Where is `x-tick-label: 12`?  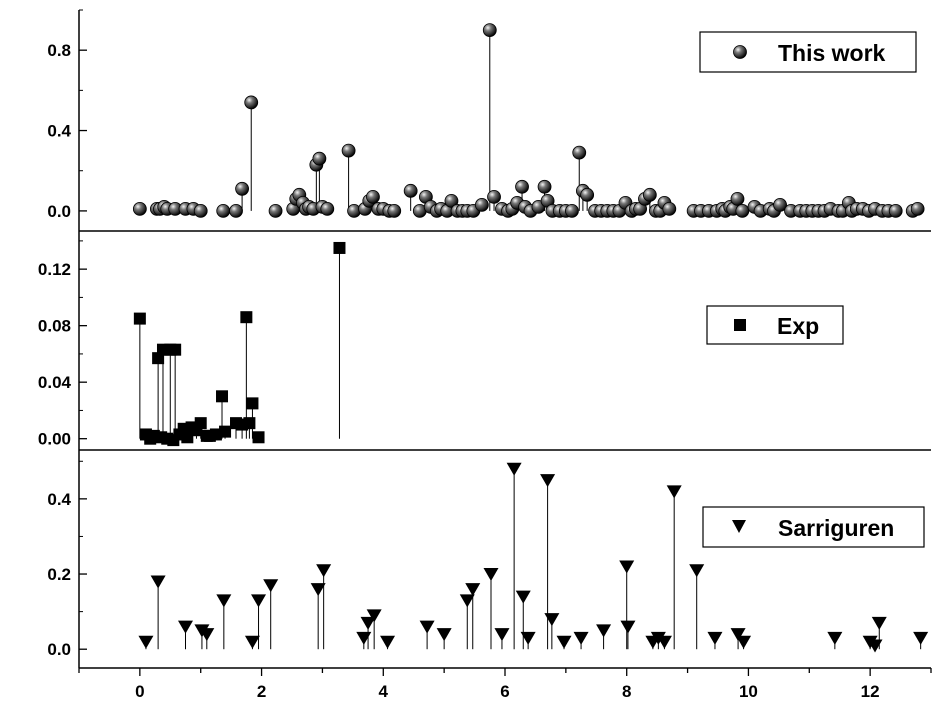 x-tick-label: 12 is located at coordinates (870, 691).